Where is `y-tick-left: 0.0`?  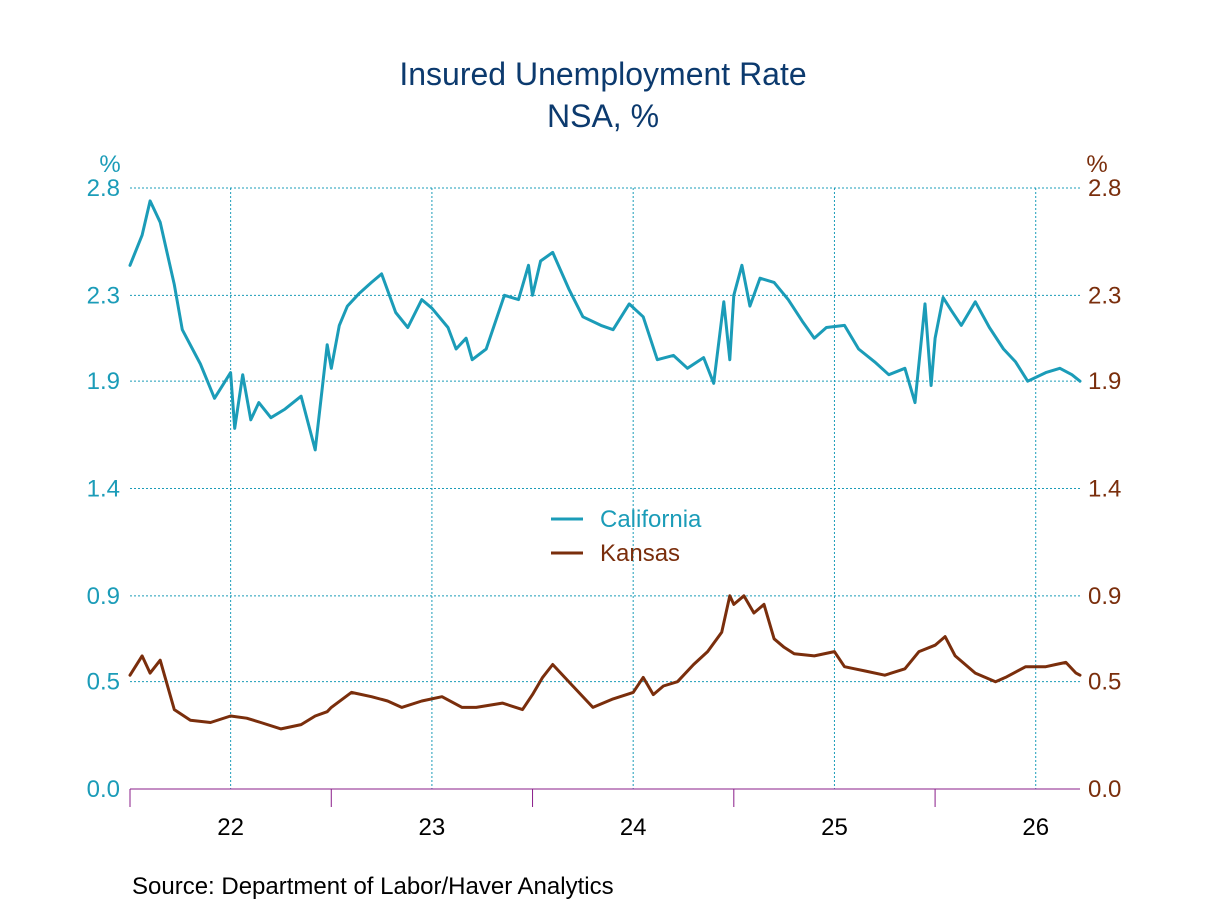
y-tick-left: 0.0 is located at coordinates (103, 789).